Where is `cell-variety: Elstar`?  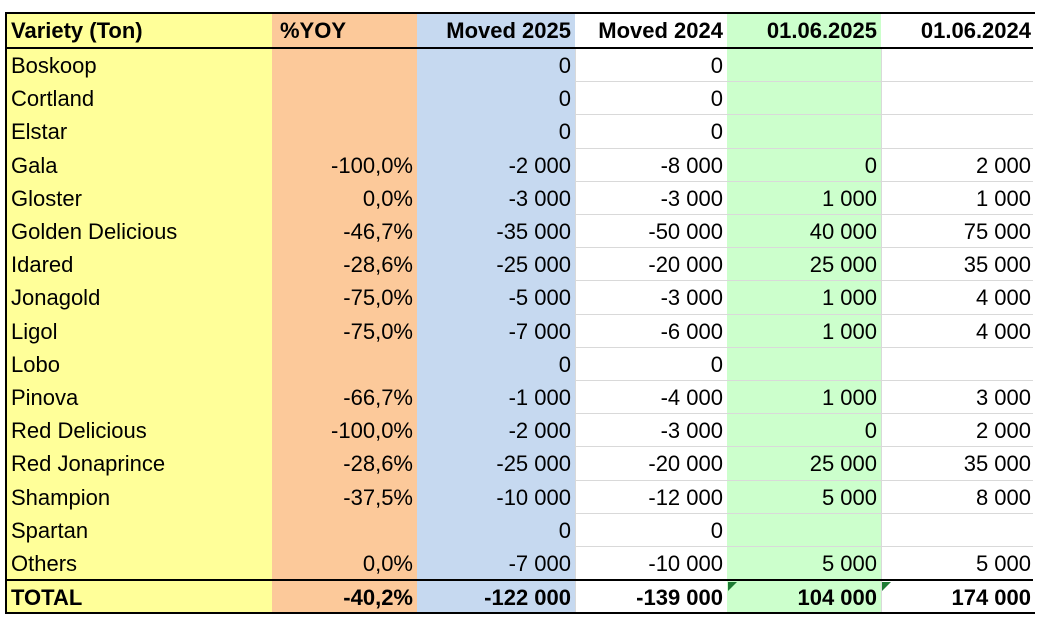
cell-variety: Elstar is located at coordinates (39, 132).